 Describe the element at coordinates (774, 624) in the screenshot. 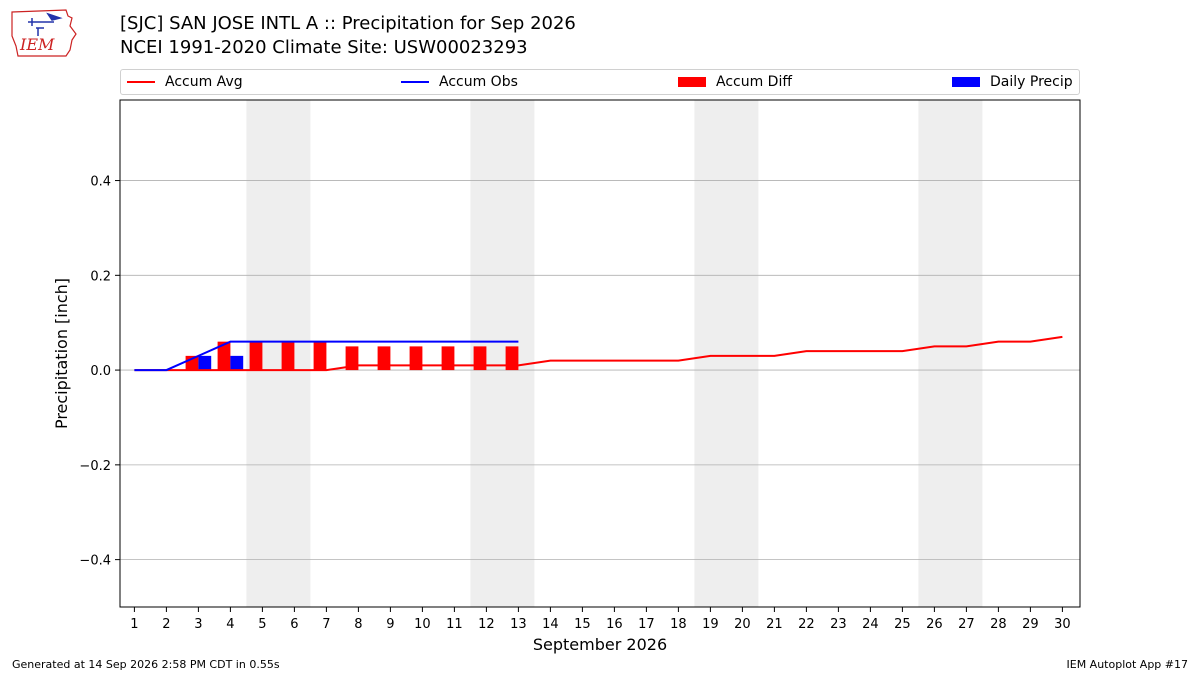

I see `x-tick-label: 21` at that location.